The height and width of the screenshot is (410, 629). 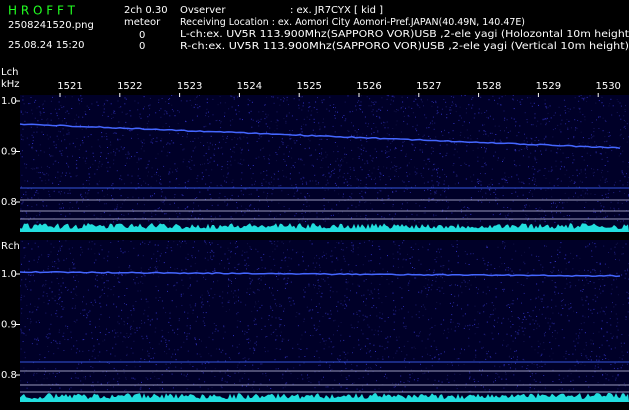 What do you see at coordinates (249, 86) in the screenshot?
I see `time-tick-label: 1524` at bounding box center [249, 86].